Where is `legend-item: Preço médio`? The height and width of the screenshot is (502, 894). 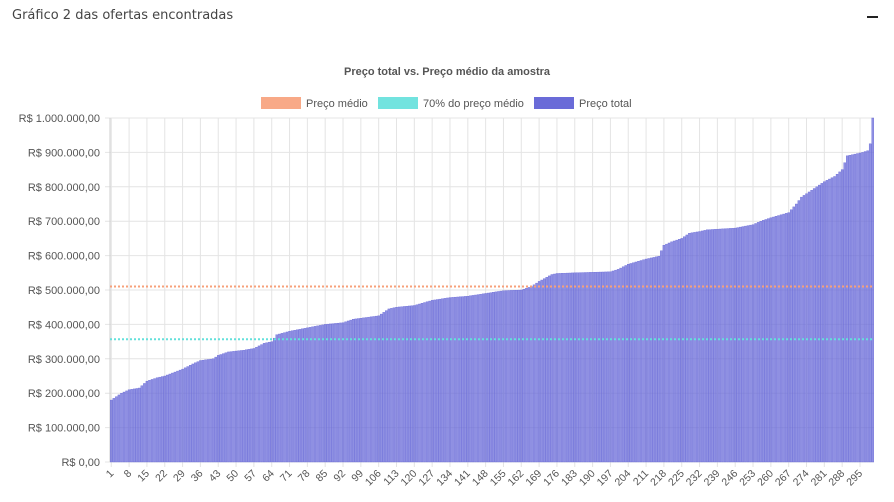 legend-item: Preço médio is located at coordinates (314, 103).